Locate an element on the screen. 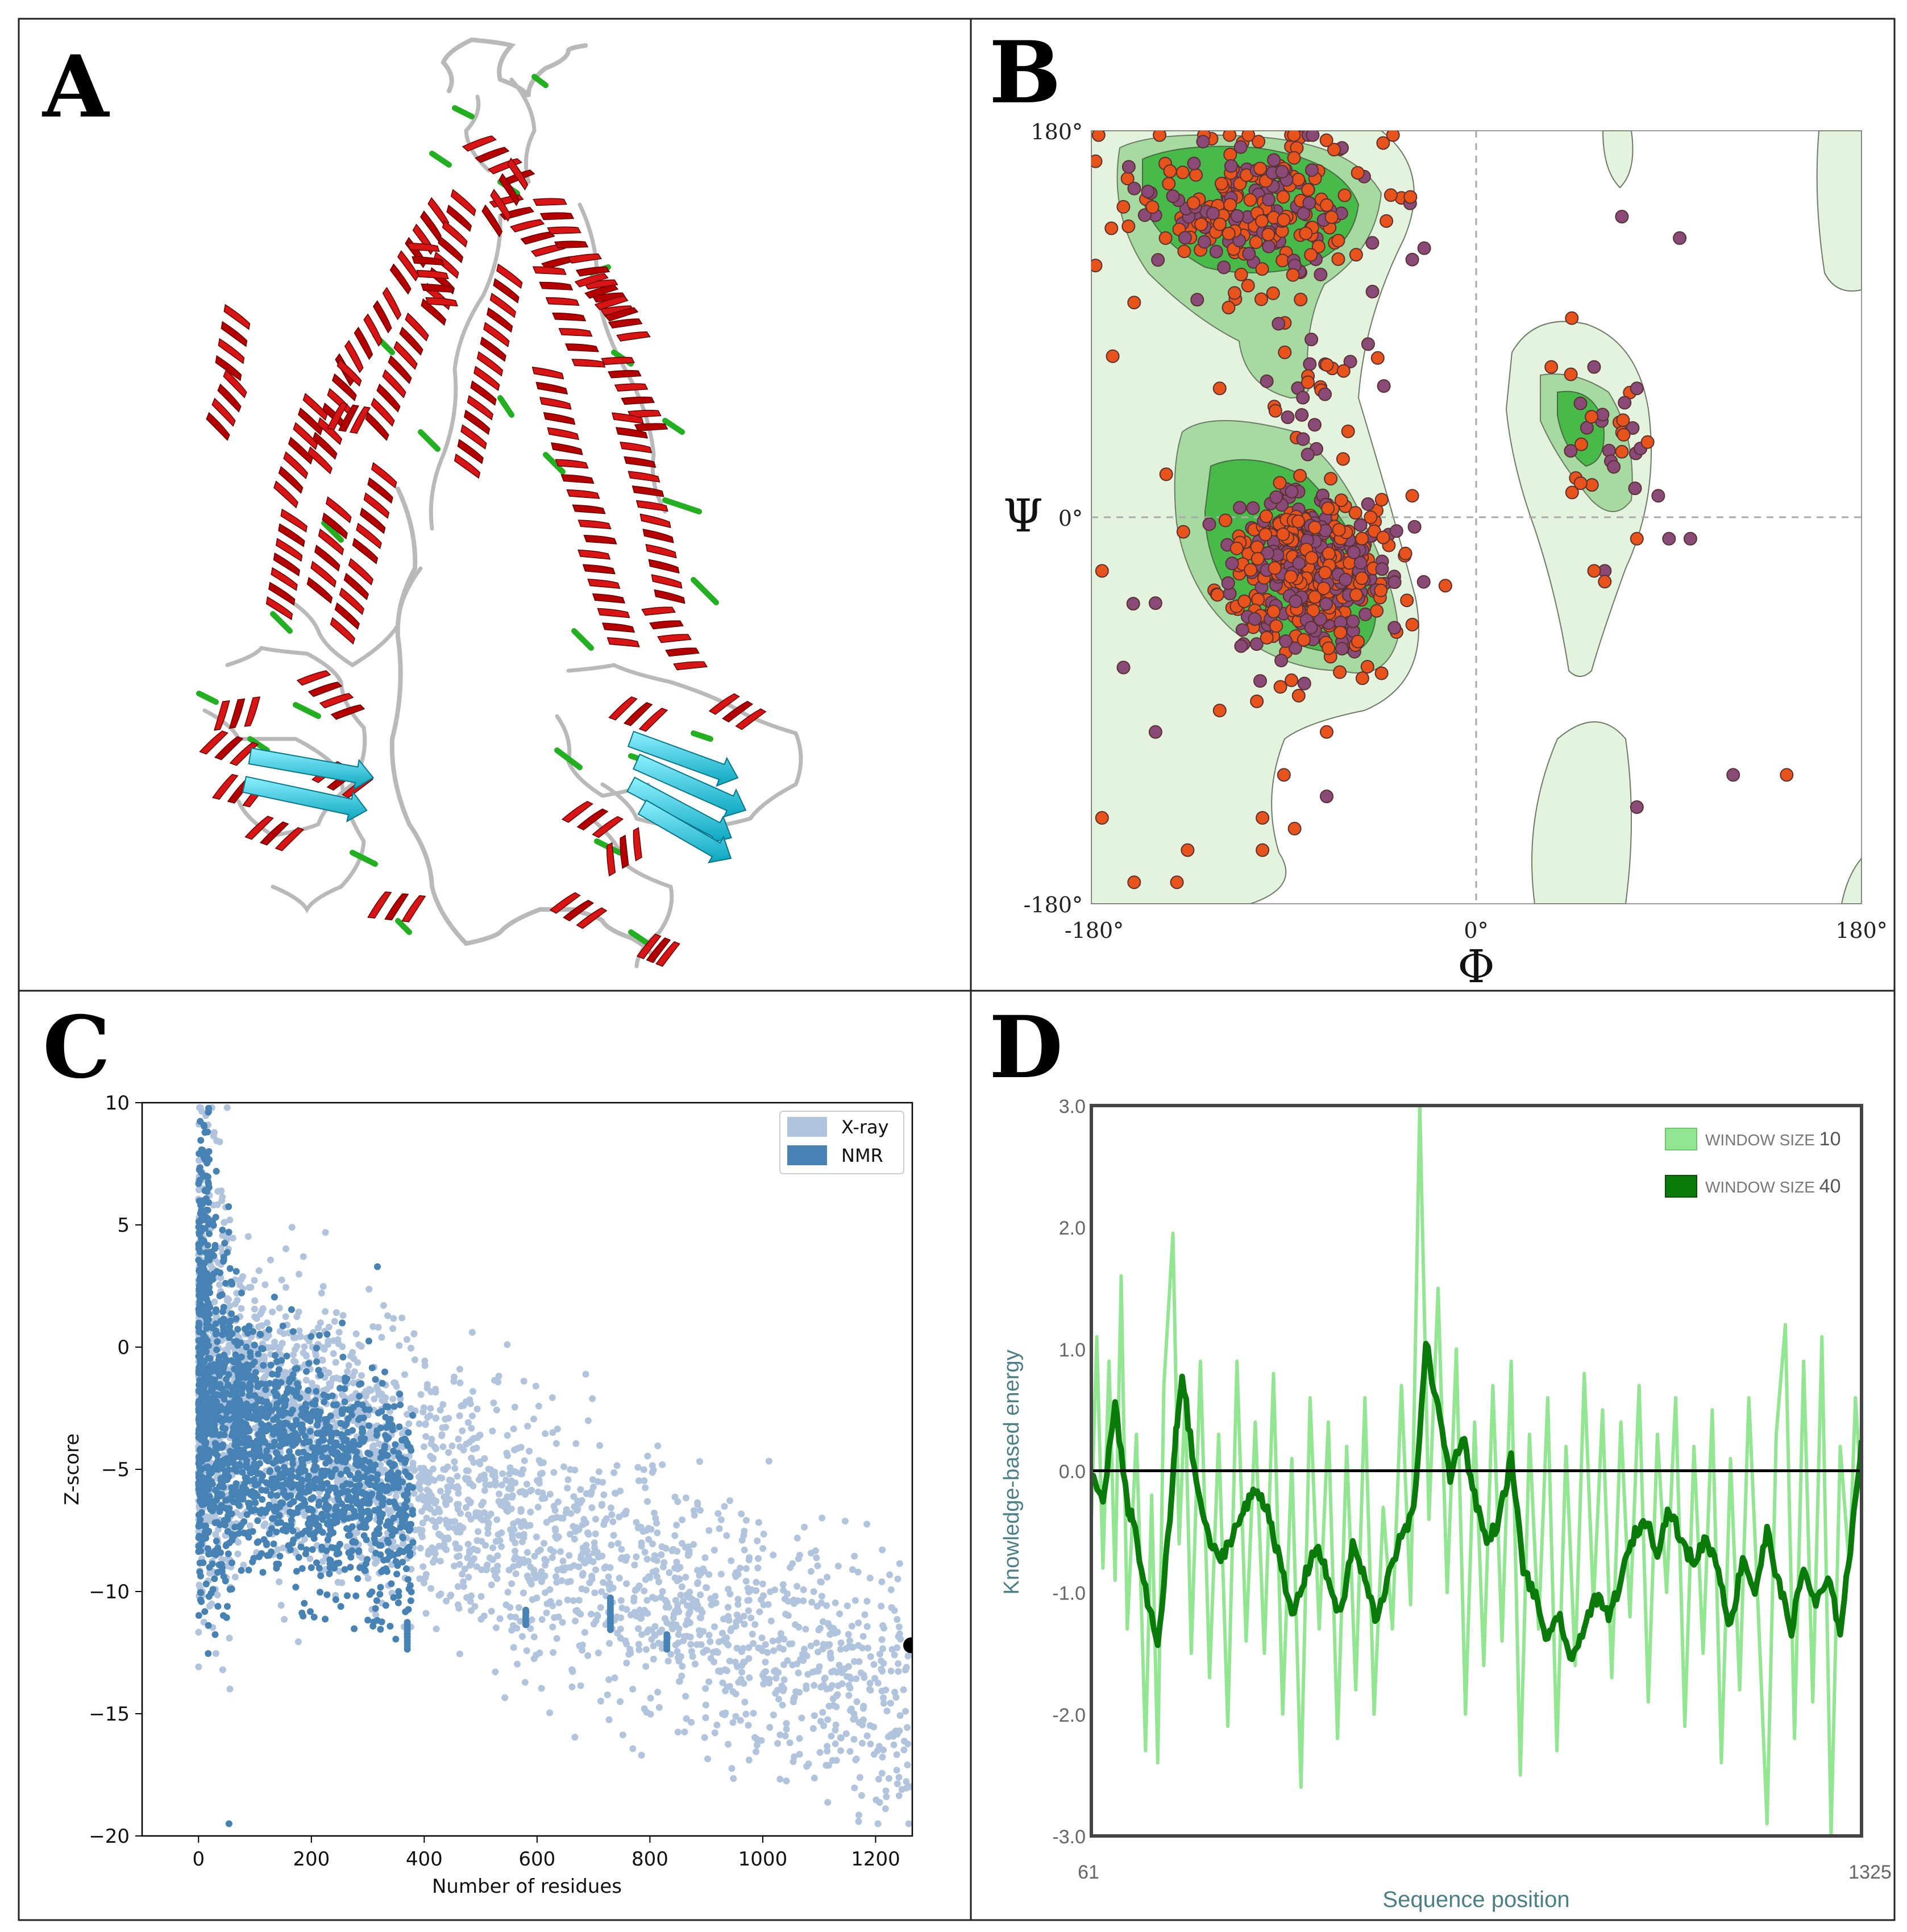 The height and width of the screenshot is (1932, 1907). coil-segment is located at coordinates (296, 742).